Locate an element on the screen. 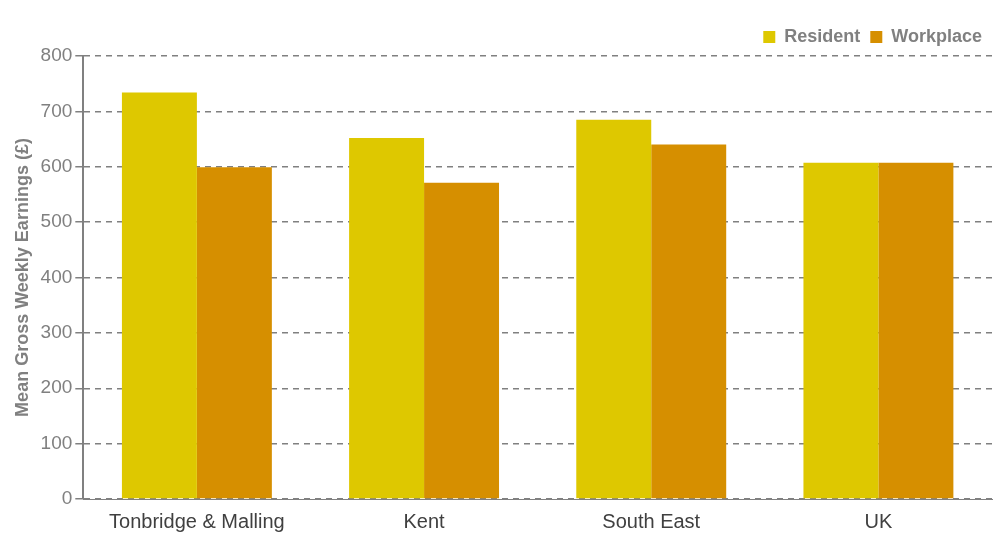 The width and height of the screenshot is (1002, 545). y-tick-label: 600 is located at coordinates (56, 165).